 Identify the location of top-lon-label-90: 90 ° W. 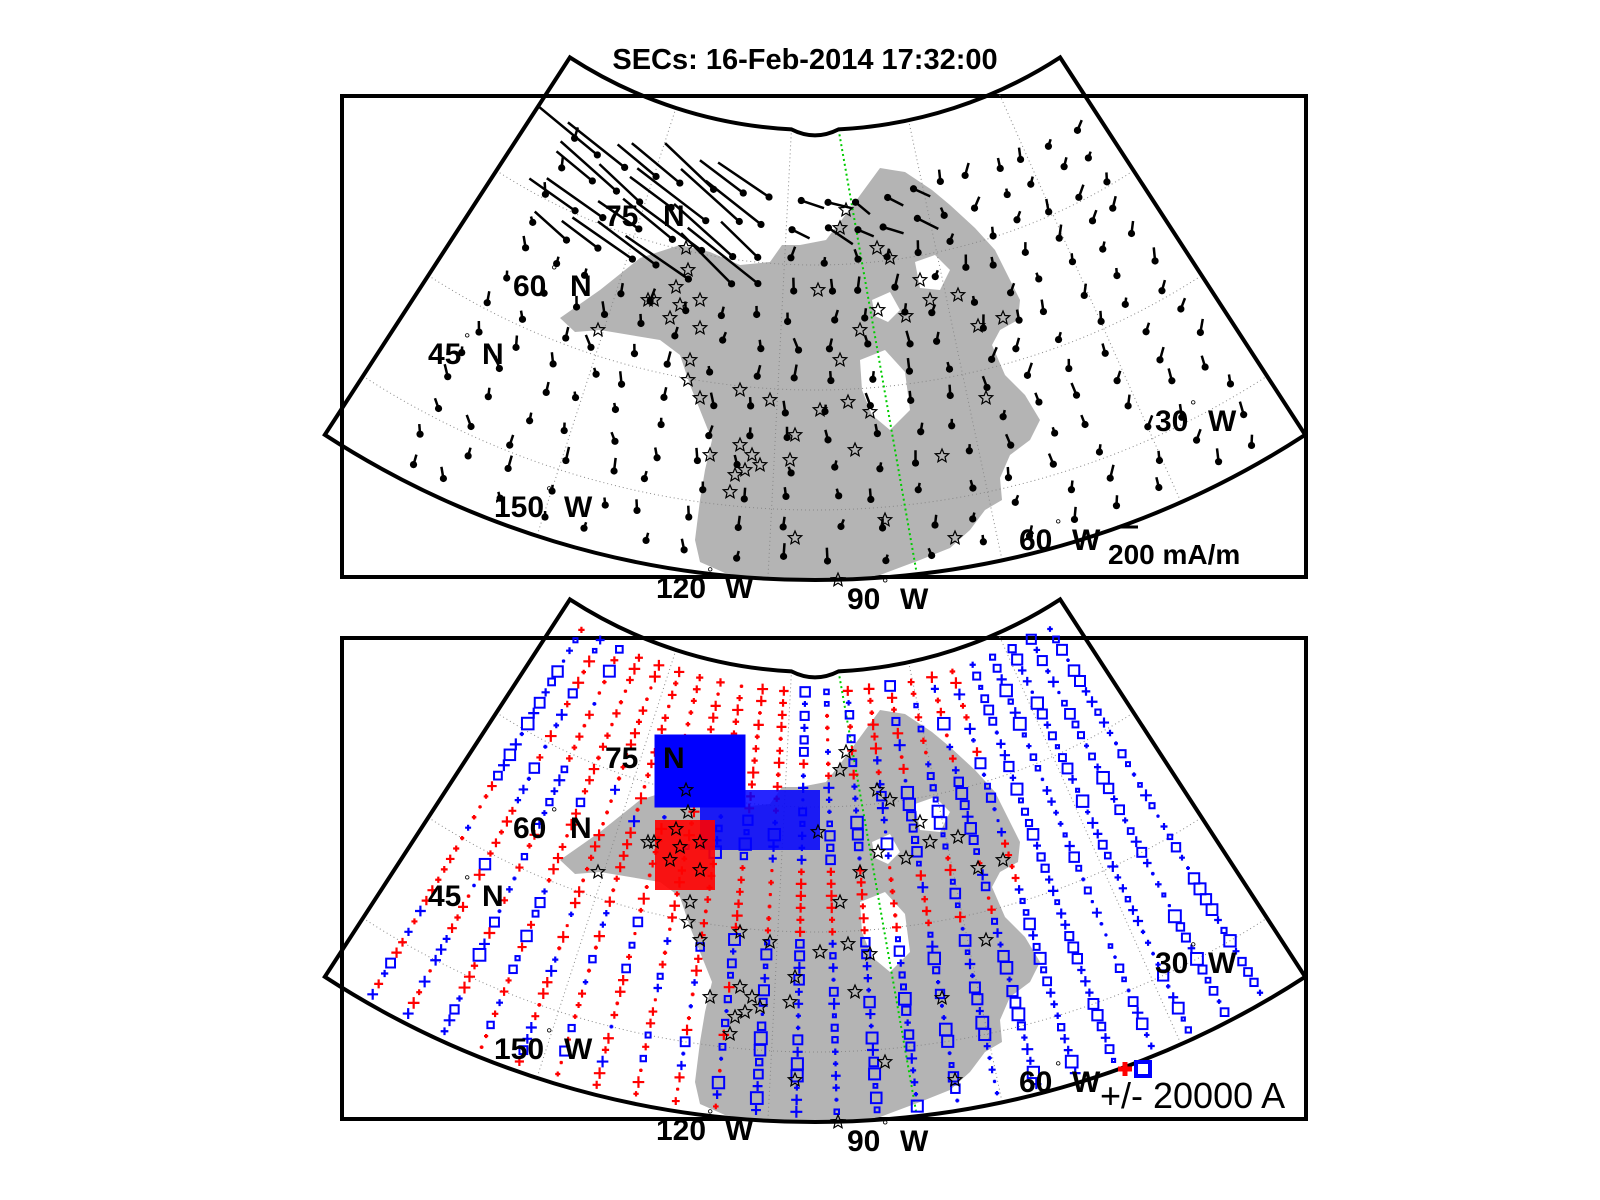
(888, 596).